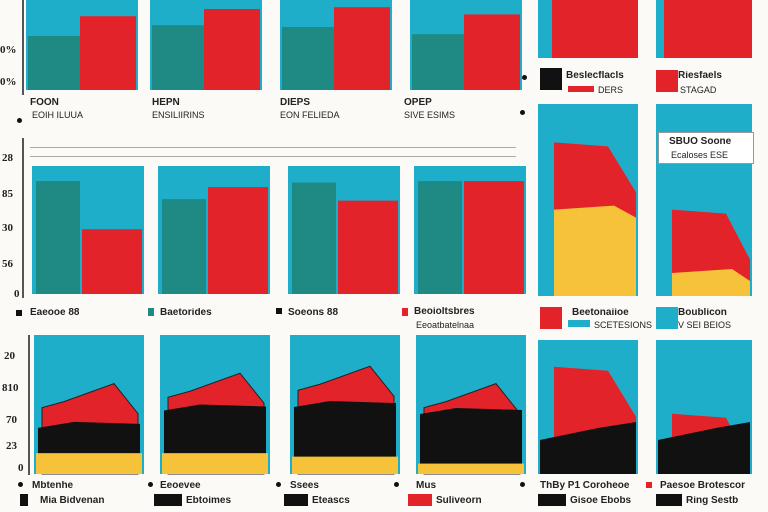  I want to click on top-caption-sub-2: EON FELIEDA, so click(310, 115).